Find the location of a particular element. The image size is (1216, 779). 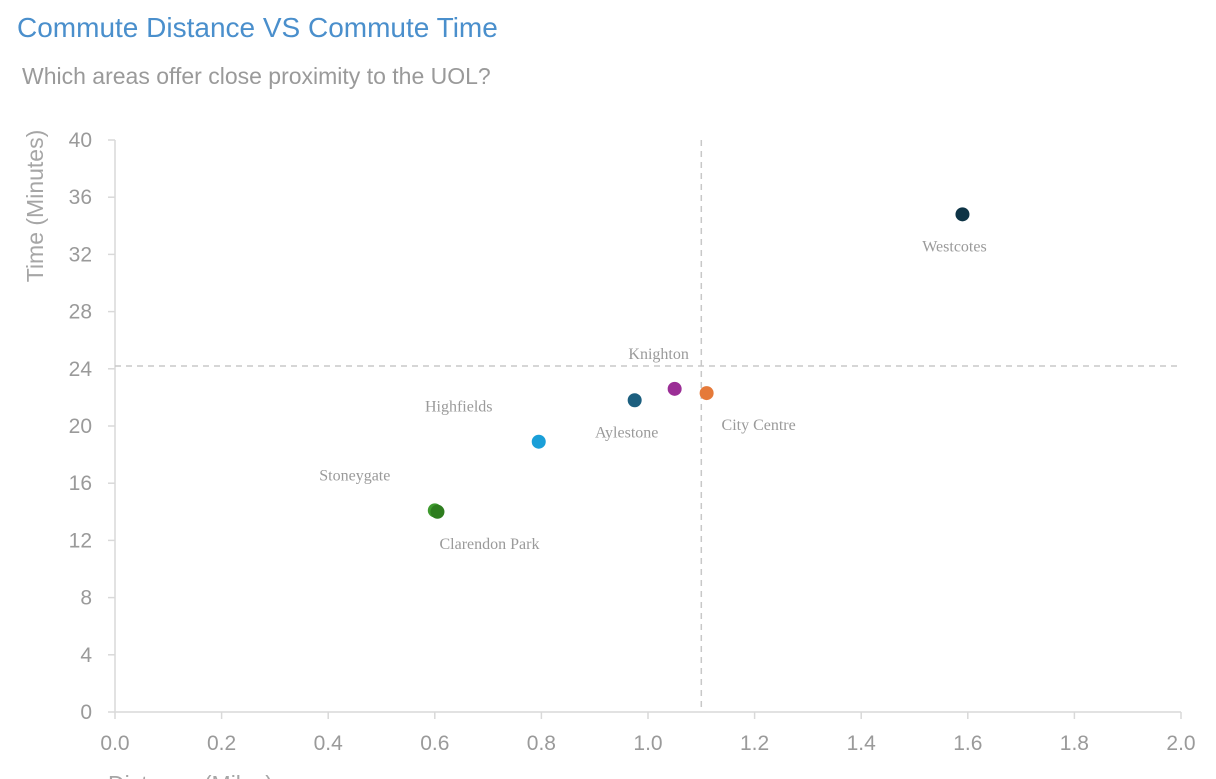

x-tick-label: 0.4 is located at coordinates (329, 743).